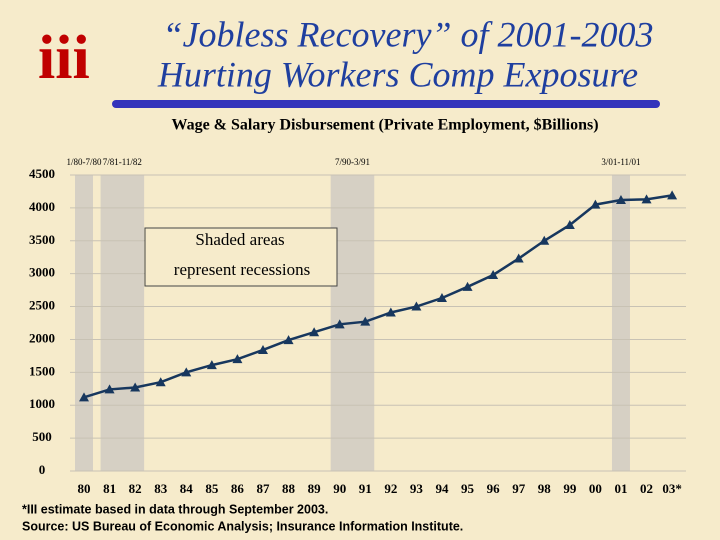 The height and width of the screenshot is (540, 720). I want to click on x-tick-label: 99, so click(570, 488).